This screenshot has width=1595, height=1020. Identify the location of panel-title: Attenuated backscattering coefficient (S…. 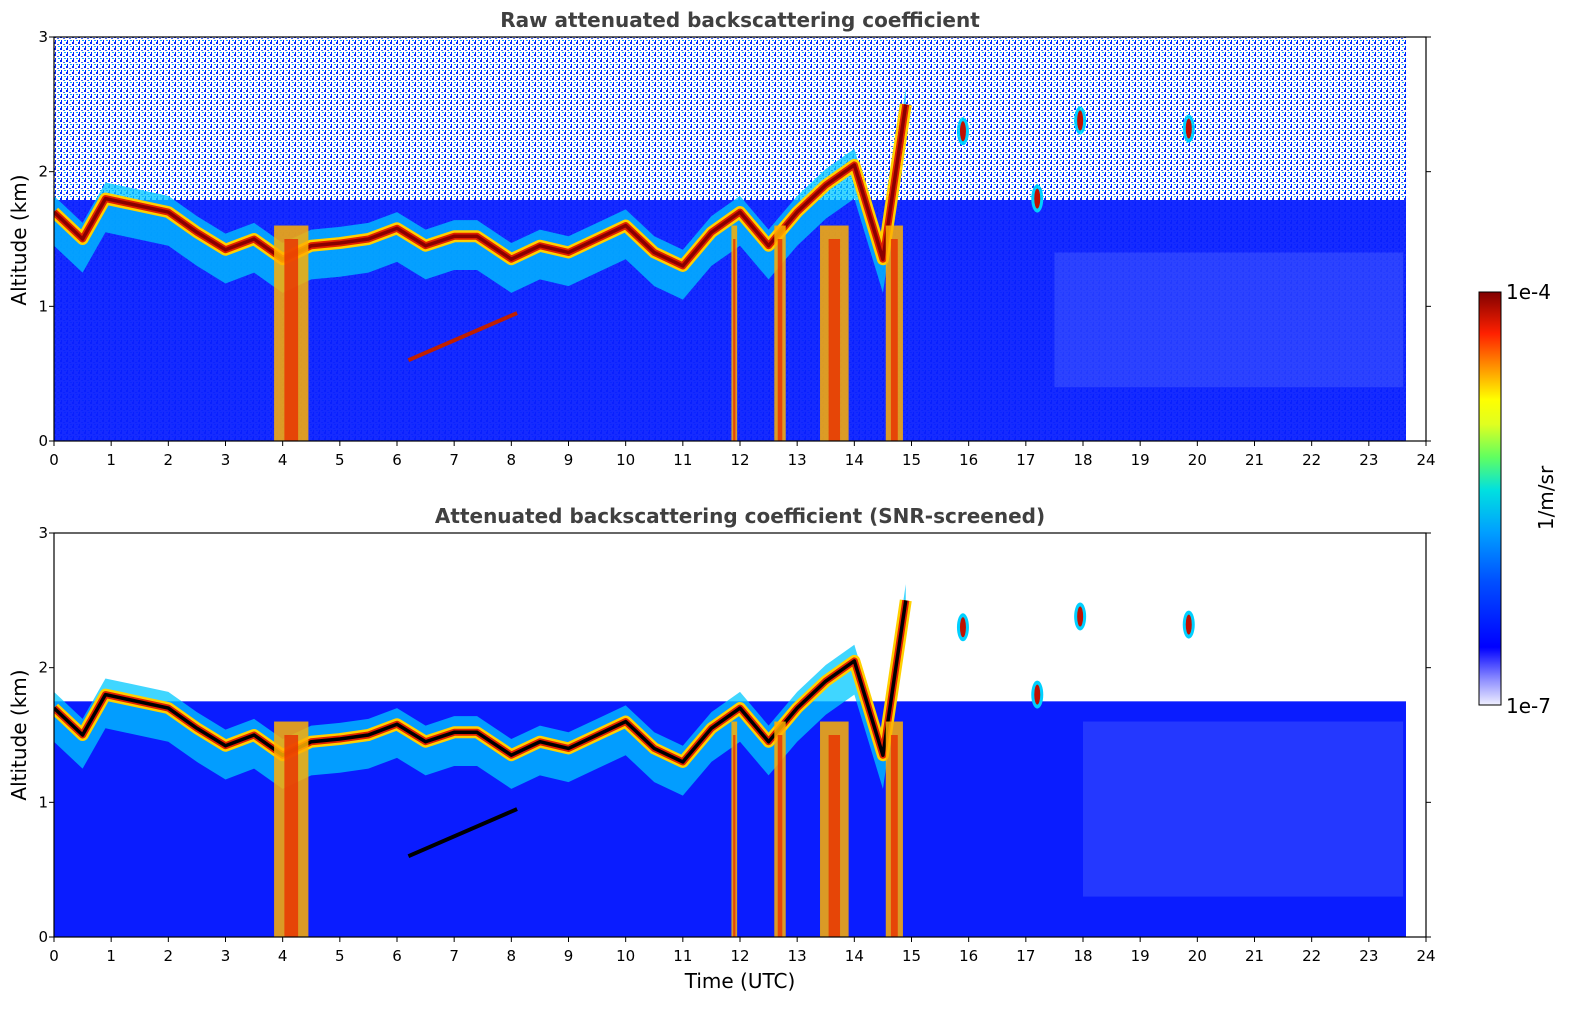
(740, 516).